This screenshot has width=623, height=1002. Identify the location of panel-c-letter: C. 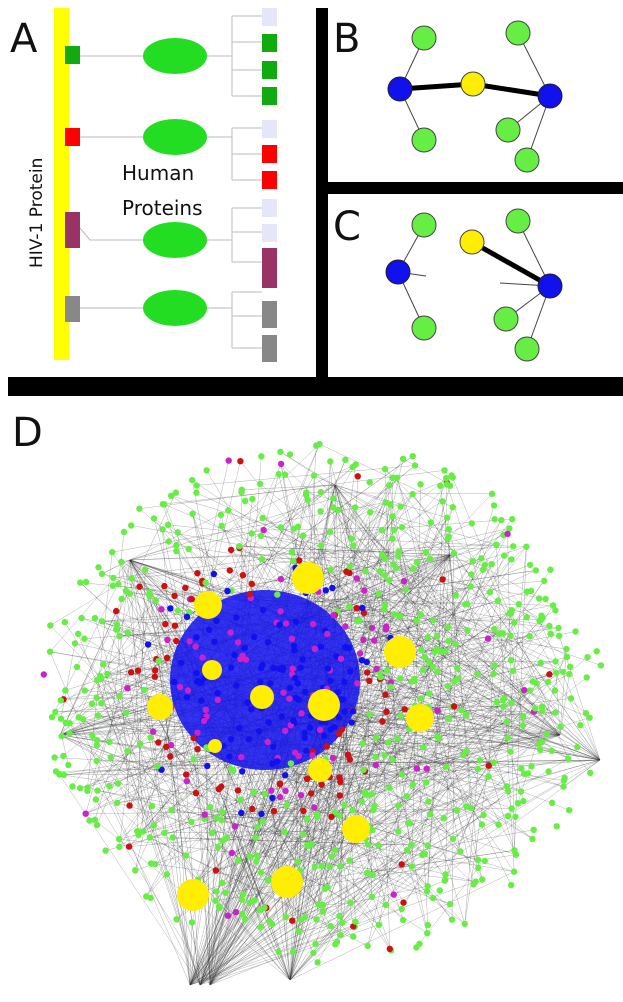
(347, 227).